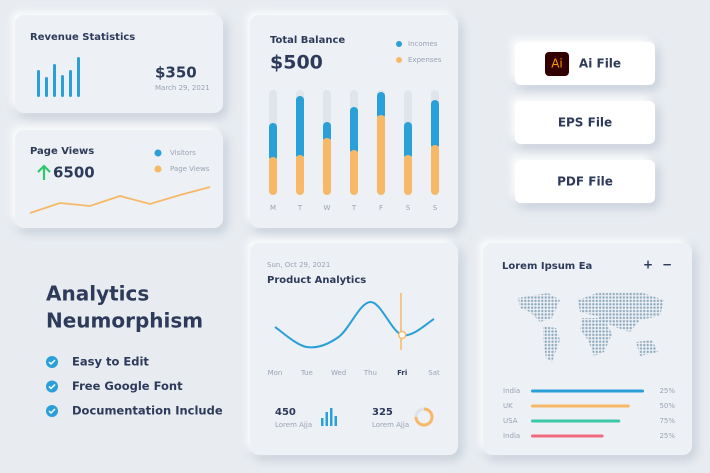  Describe the element at coordinates (124, 321) in the screenshot. I see `headline: Neumorphism` at that location.